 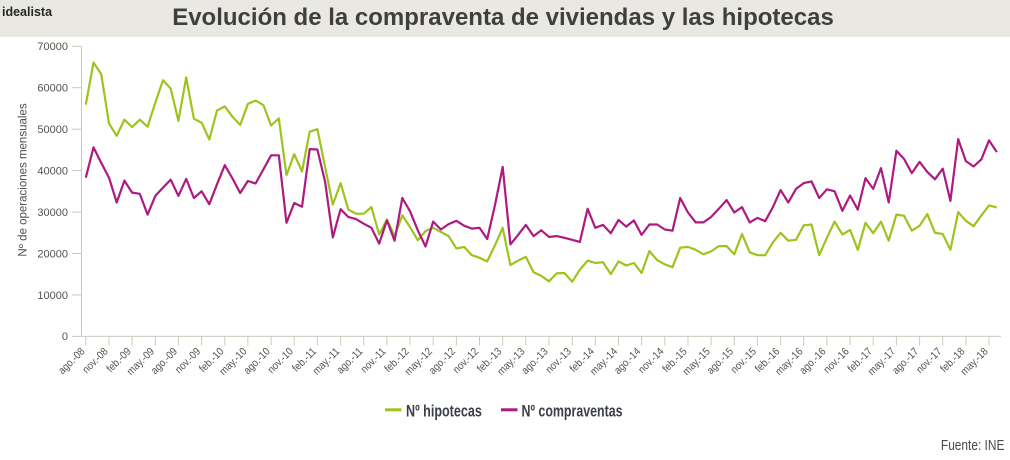 I want to click on svg-text: 20000, so click(x=52, y=254).